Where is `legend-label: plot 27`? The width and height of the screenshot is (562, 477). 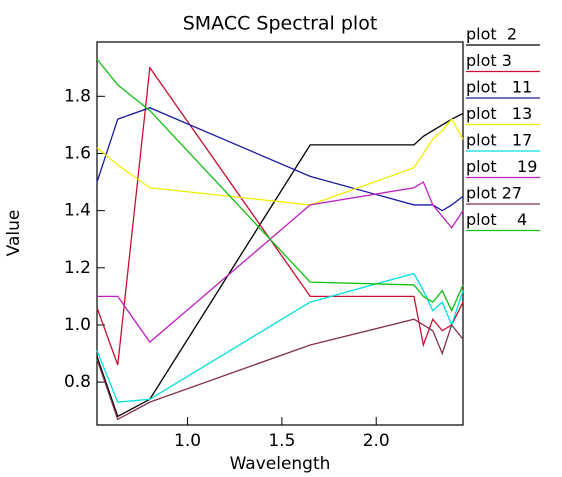 legend-label: plot 27 is located at coordinates (494, 193).